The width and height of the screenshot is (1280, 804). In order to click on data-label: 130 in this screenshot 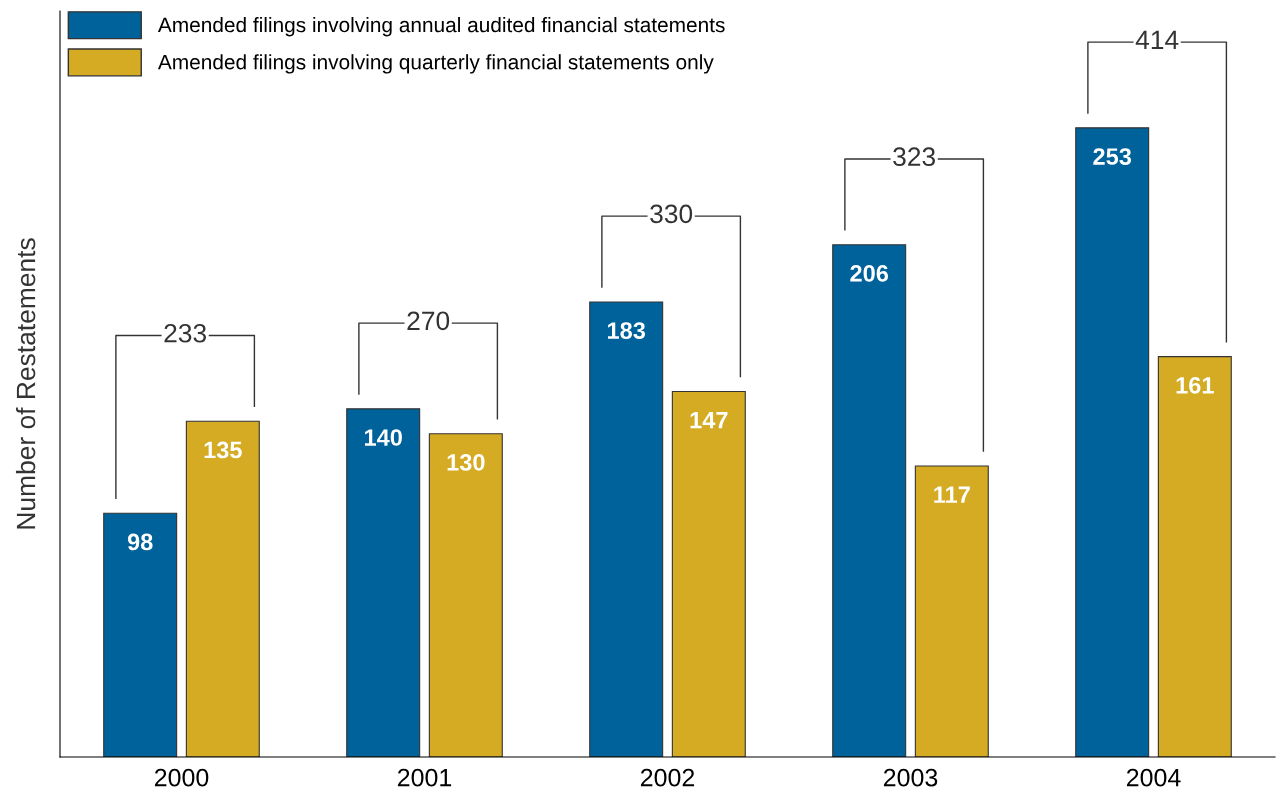, I will do `click(466, 462)`.